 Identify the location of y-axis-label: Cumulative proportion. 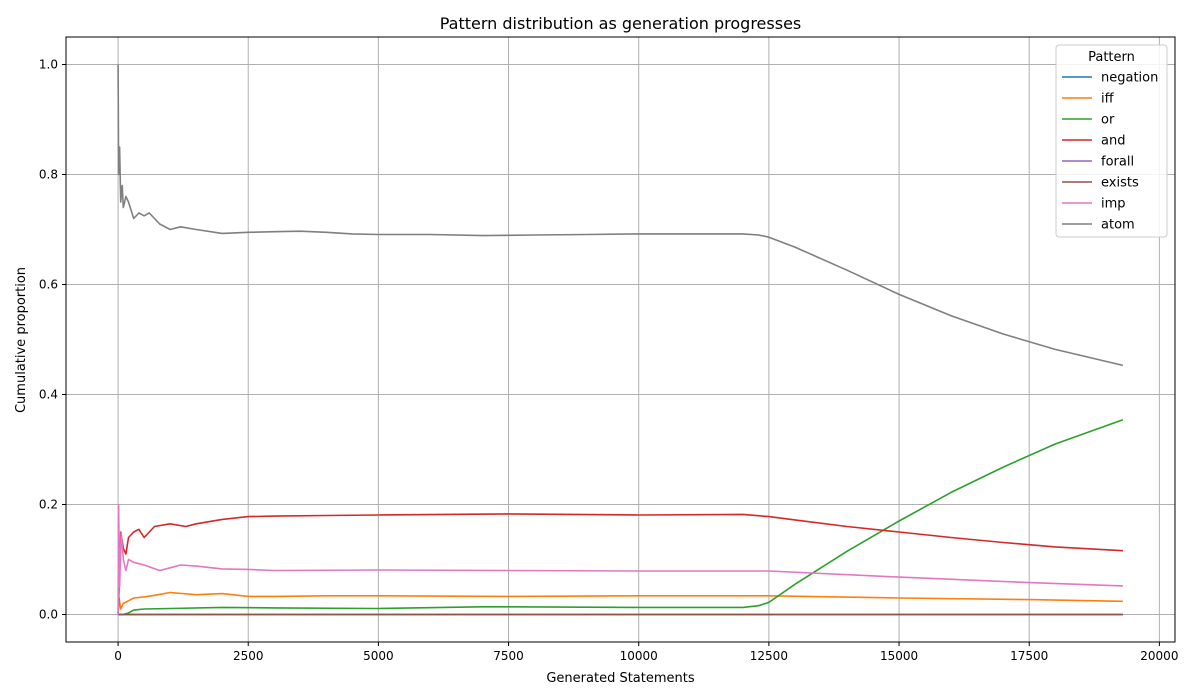
(21, 340).